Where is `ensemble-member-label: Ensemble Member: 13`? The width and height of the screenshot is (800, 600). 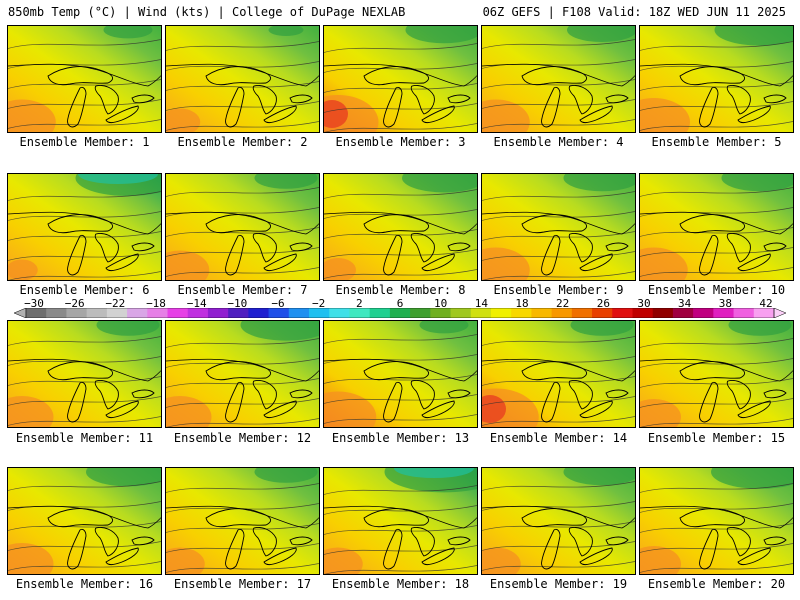 ensemble-member-label: Ensemble Member: 13 is located at coordinates (400, 438).